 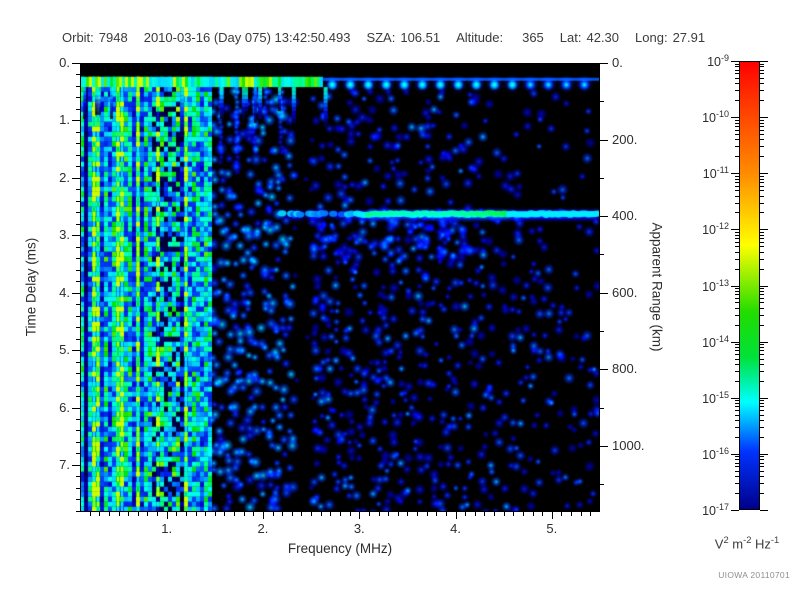 What do you see at coordinates (64, 120) in the screenshot?
I see `y-tick-label: 1.` at bounding box center [64, 120].